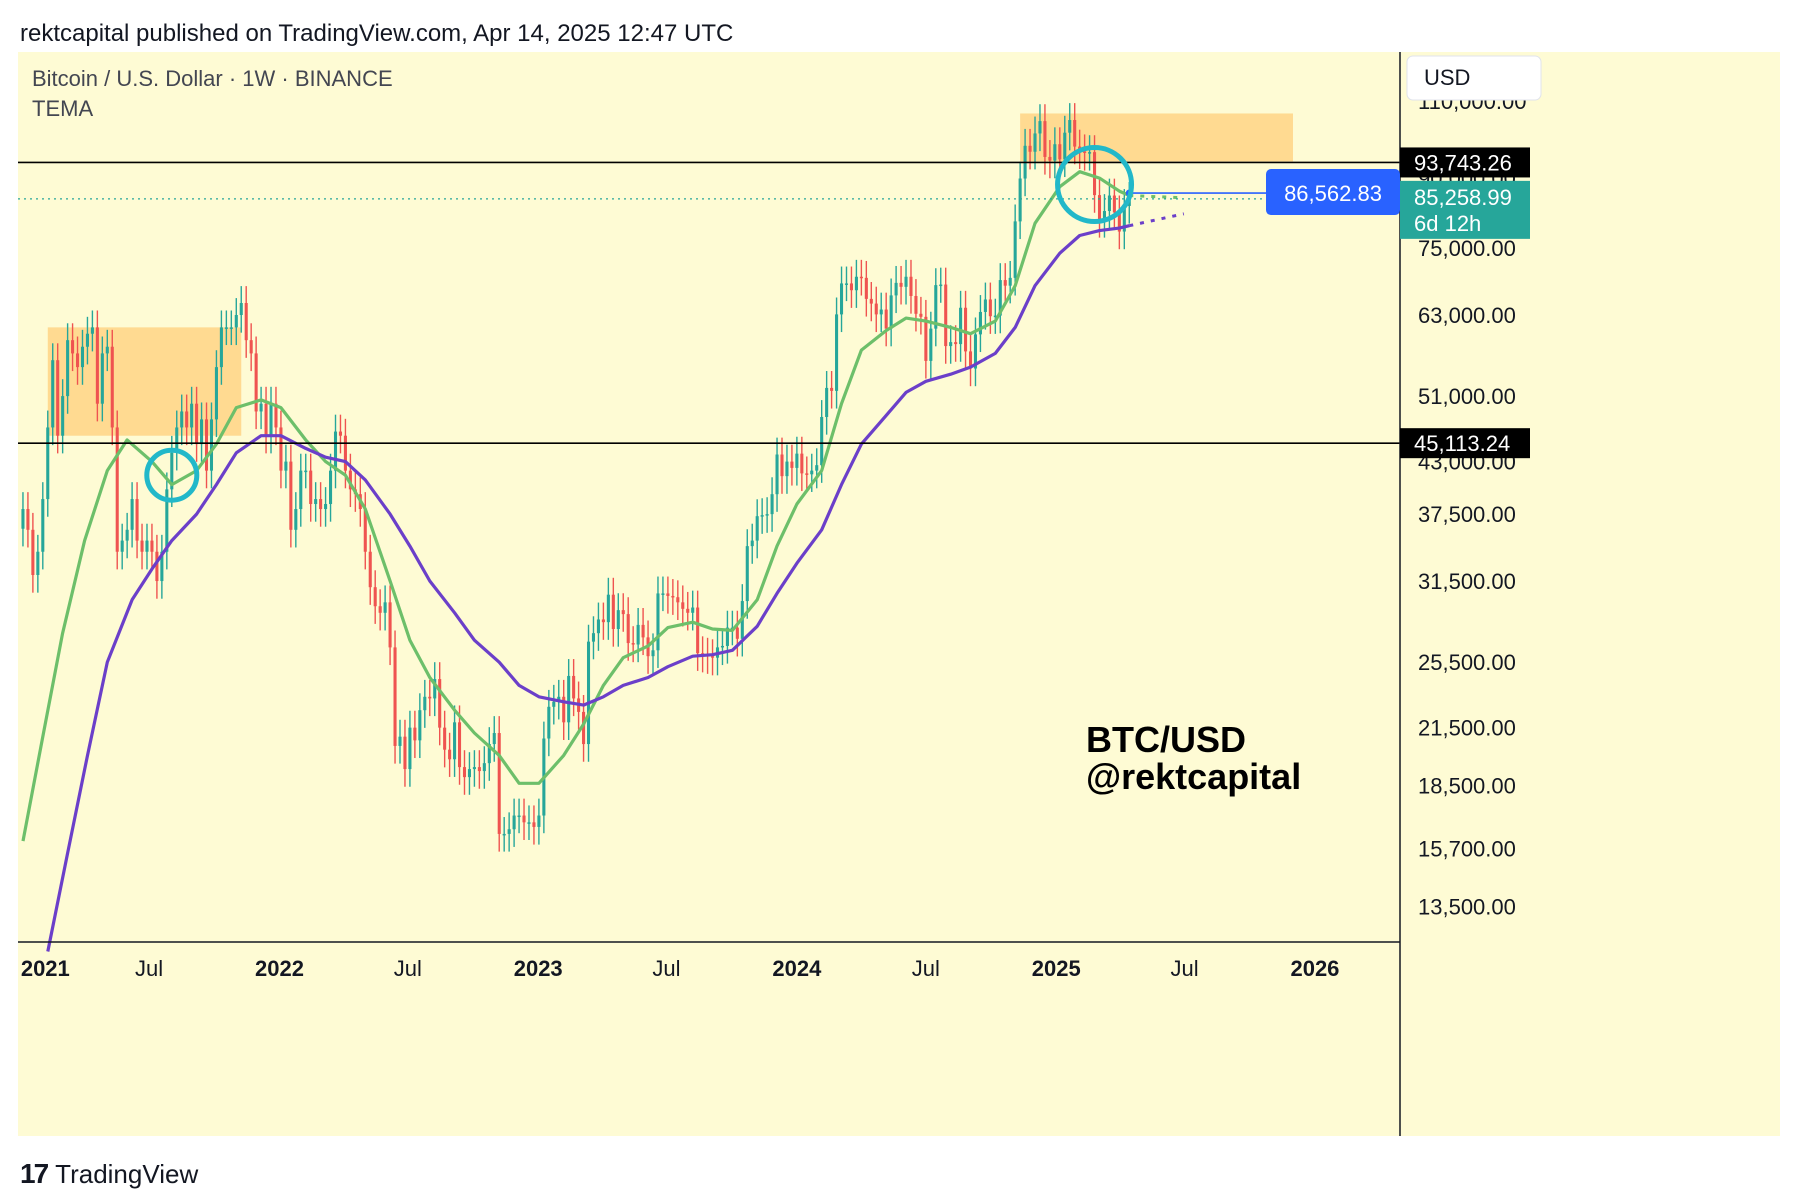 This screenshot has width=1794, height=1202. Describe the element at coordinates (1467, 581) in the screenshot. I see `y-tick-label: 31,500.00` at that location.